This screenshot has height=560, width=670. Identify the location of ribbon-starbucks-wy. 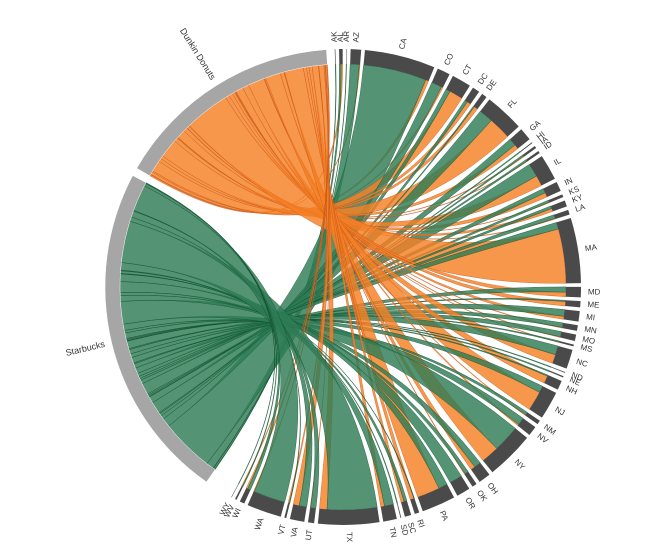
(210, 333).